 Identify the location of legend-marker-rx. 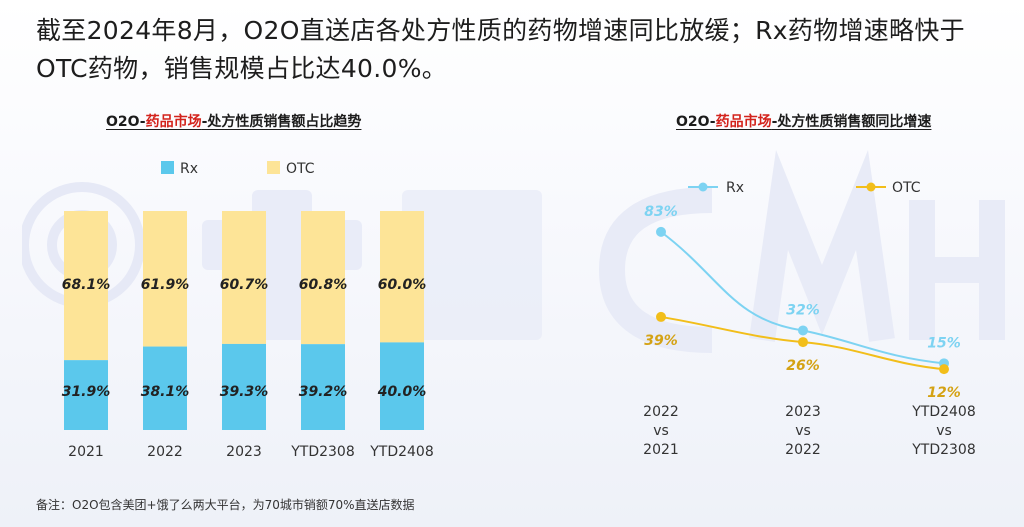
(703, 187).